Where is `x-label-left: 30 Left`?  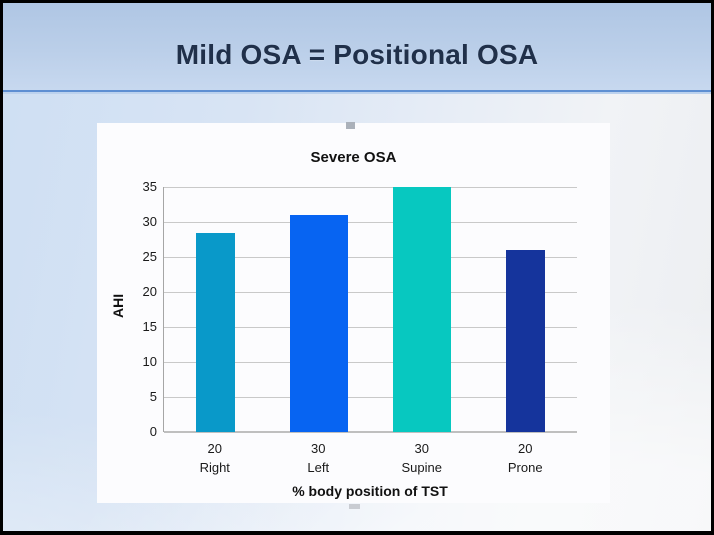
x-label-left: 30 Left is located at coordinates (319, 458).